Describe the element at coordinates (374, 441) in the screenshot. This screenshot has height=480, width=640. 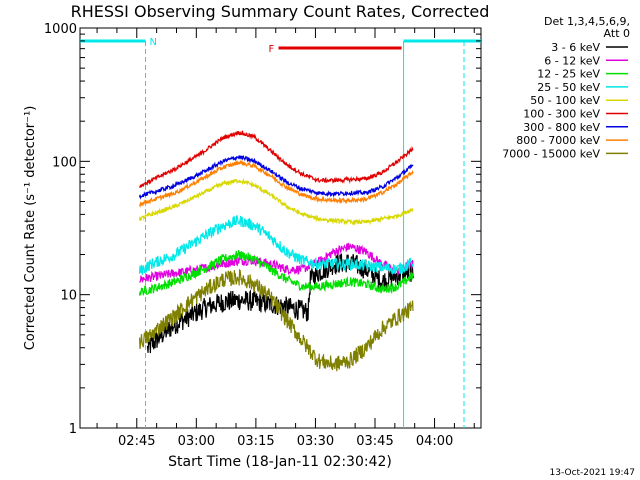
I see `x-tick-label: 03:45` at that location.